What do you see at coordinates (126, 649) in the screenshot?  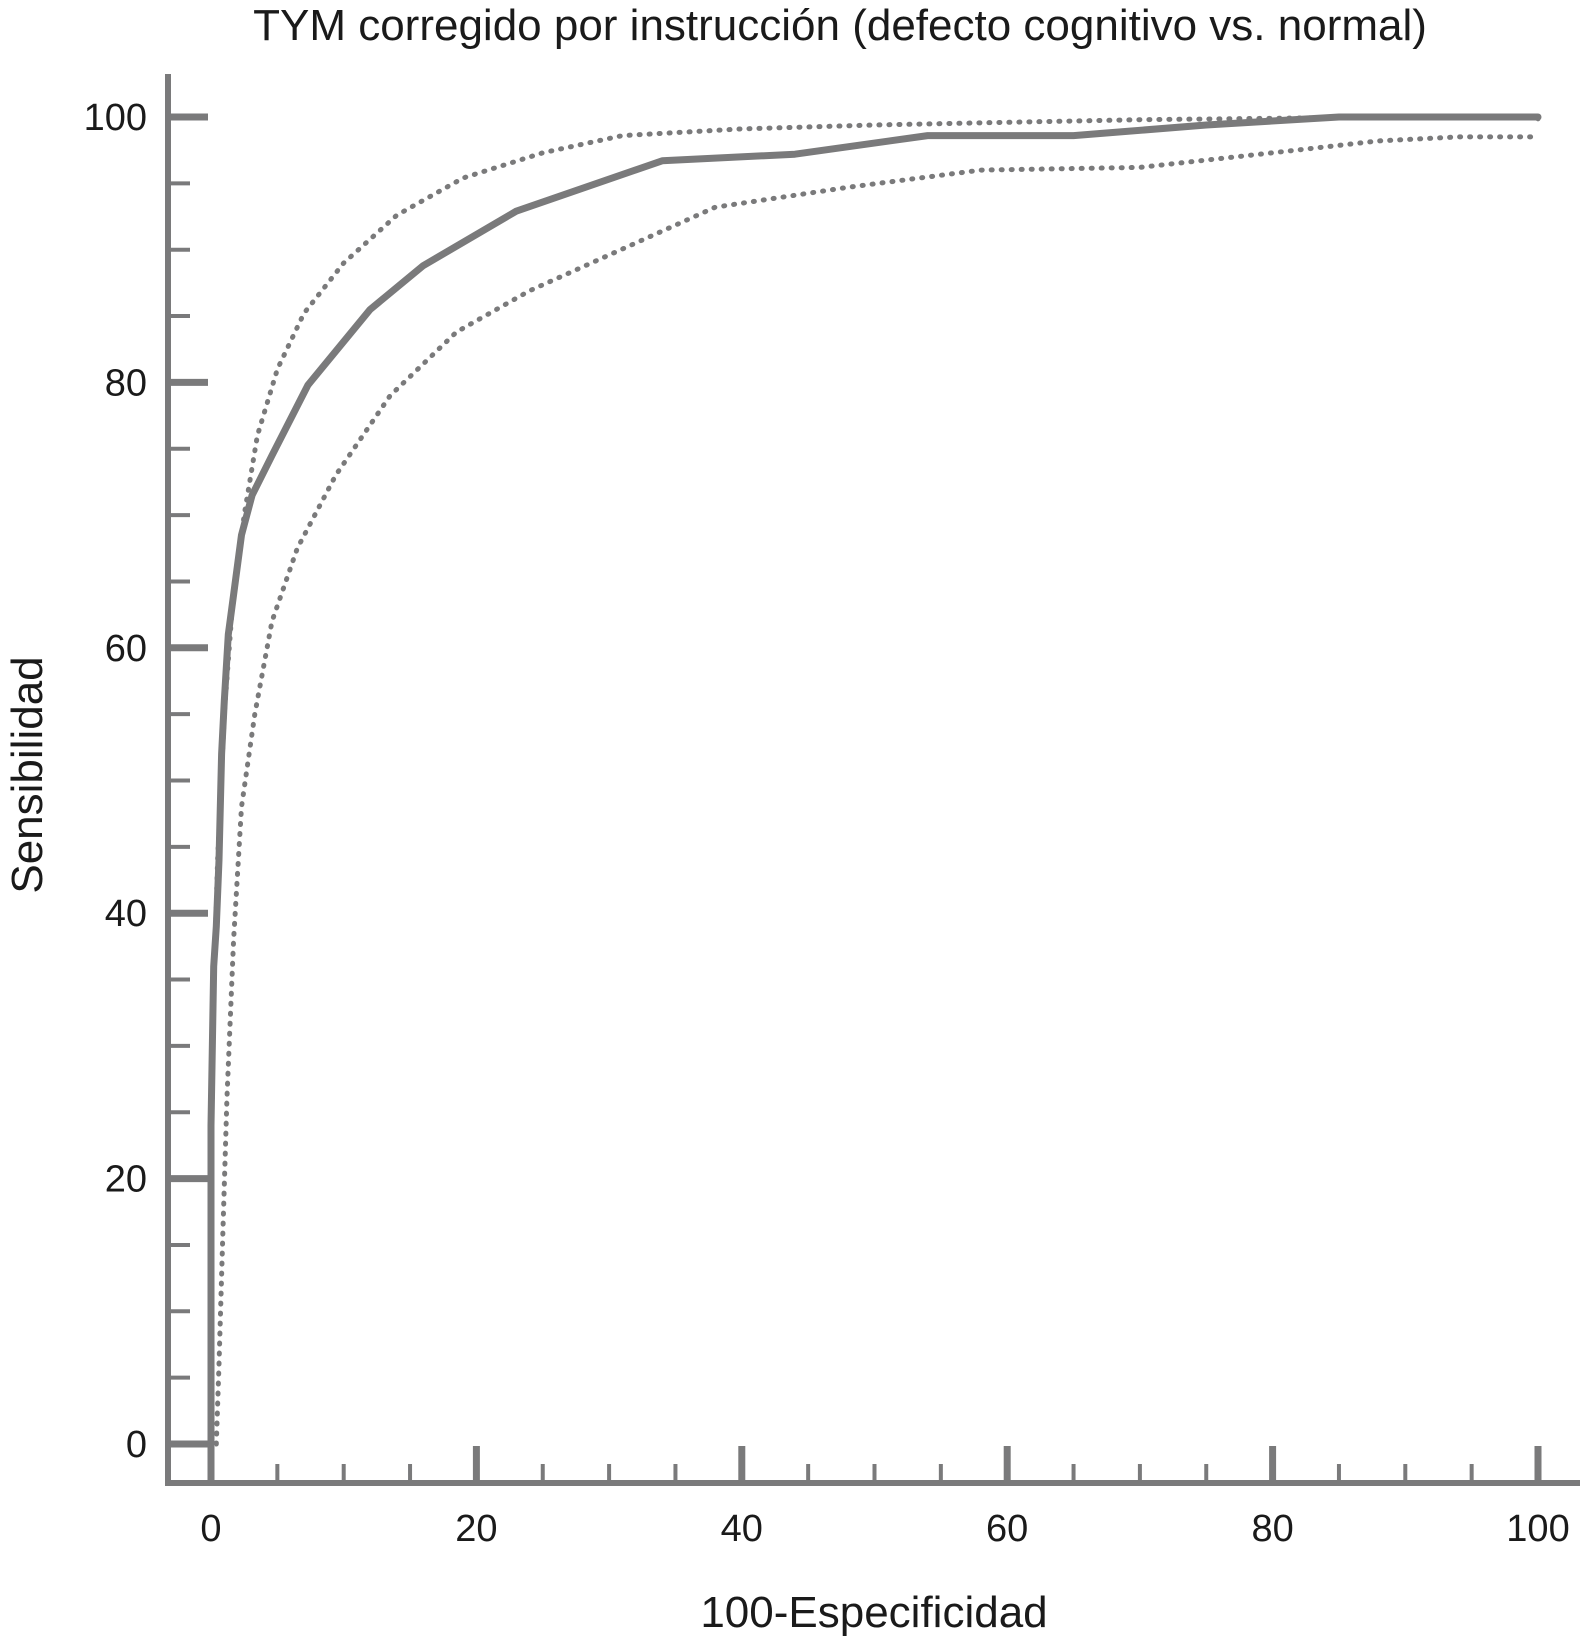 I see `y-tick-label: 60` at bounding box center [126, 649].